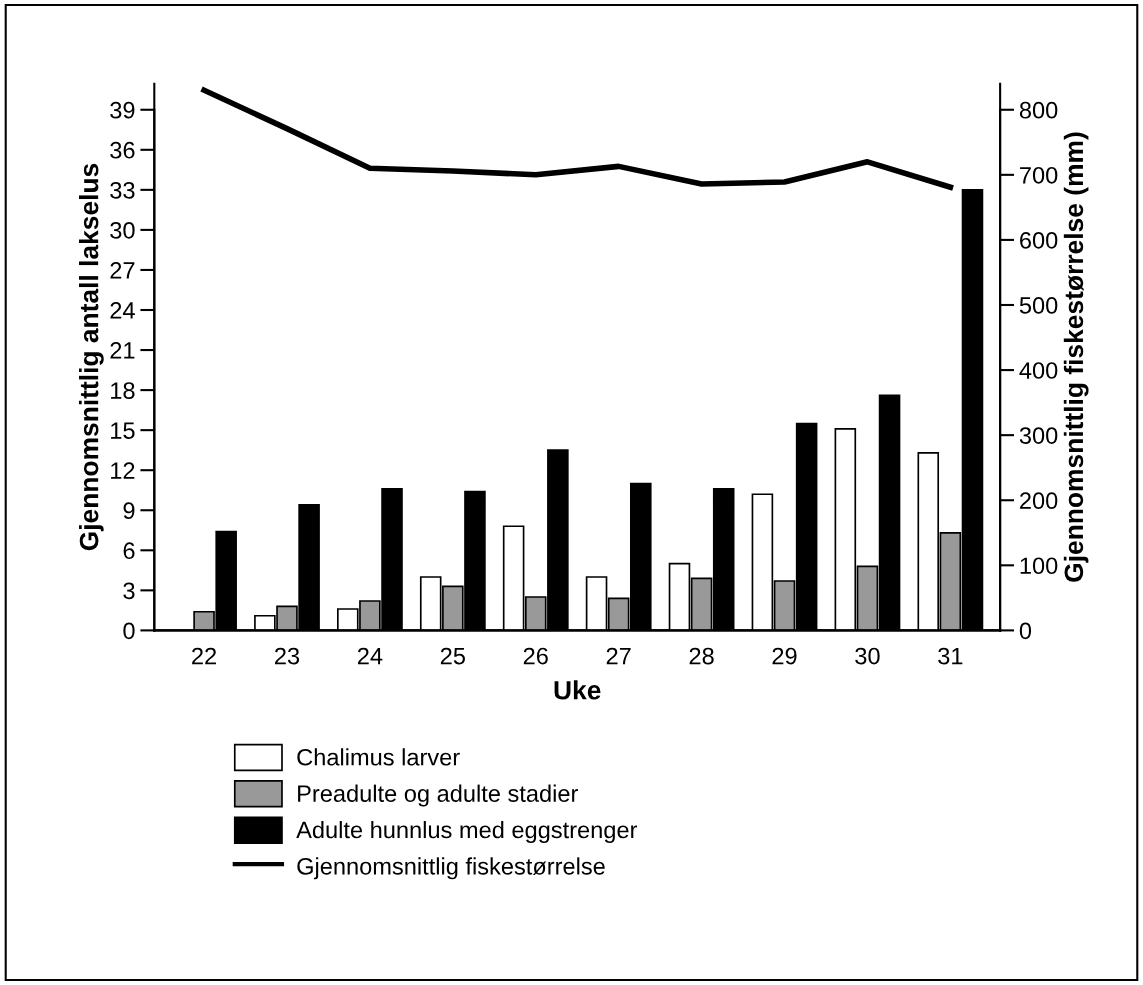 The image size is (1143, 985). I want to click on y2-tick-label: 700, so click(1039, 175).